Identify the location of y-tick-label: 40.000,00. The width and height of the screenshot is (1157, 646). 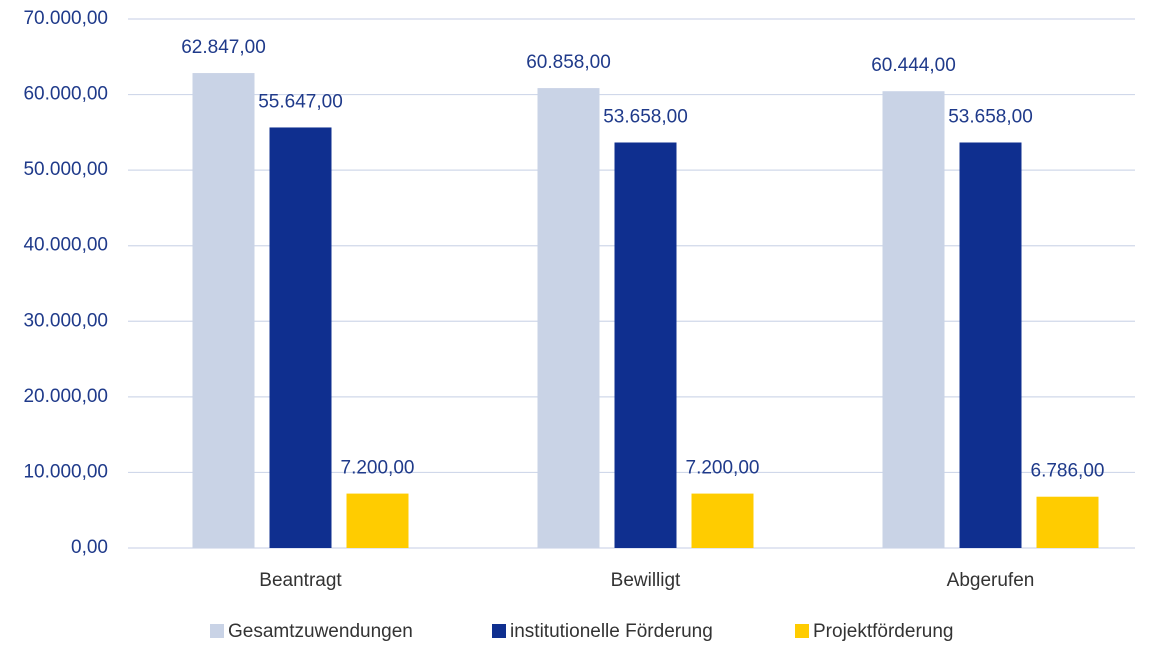
(65, 245).